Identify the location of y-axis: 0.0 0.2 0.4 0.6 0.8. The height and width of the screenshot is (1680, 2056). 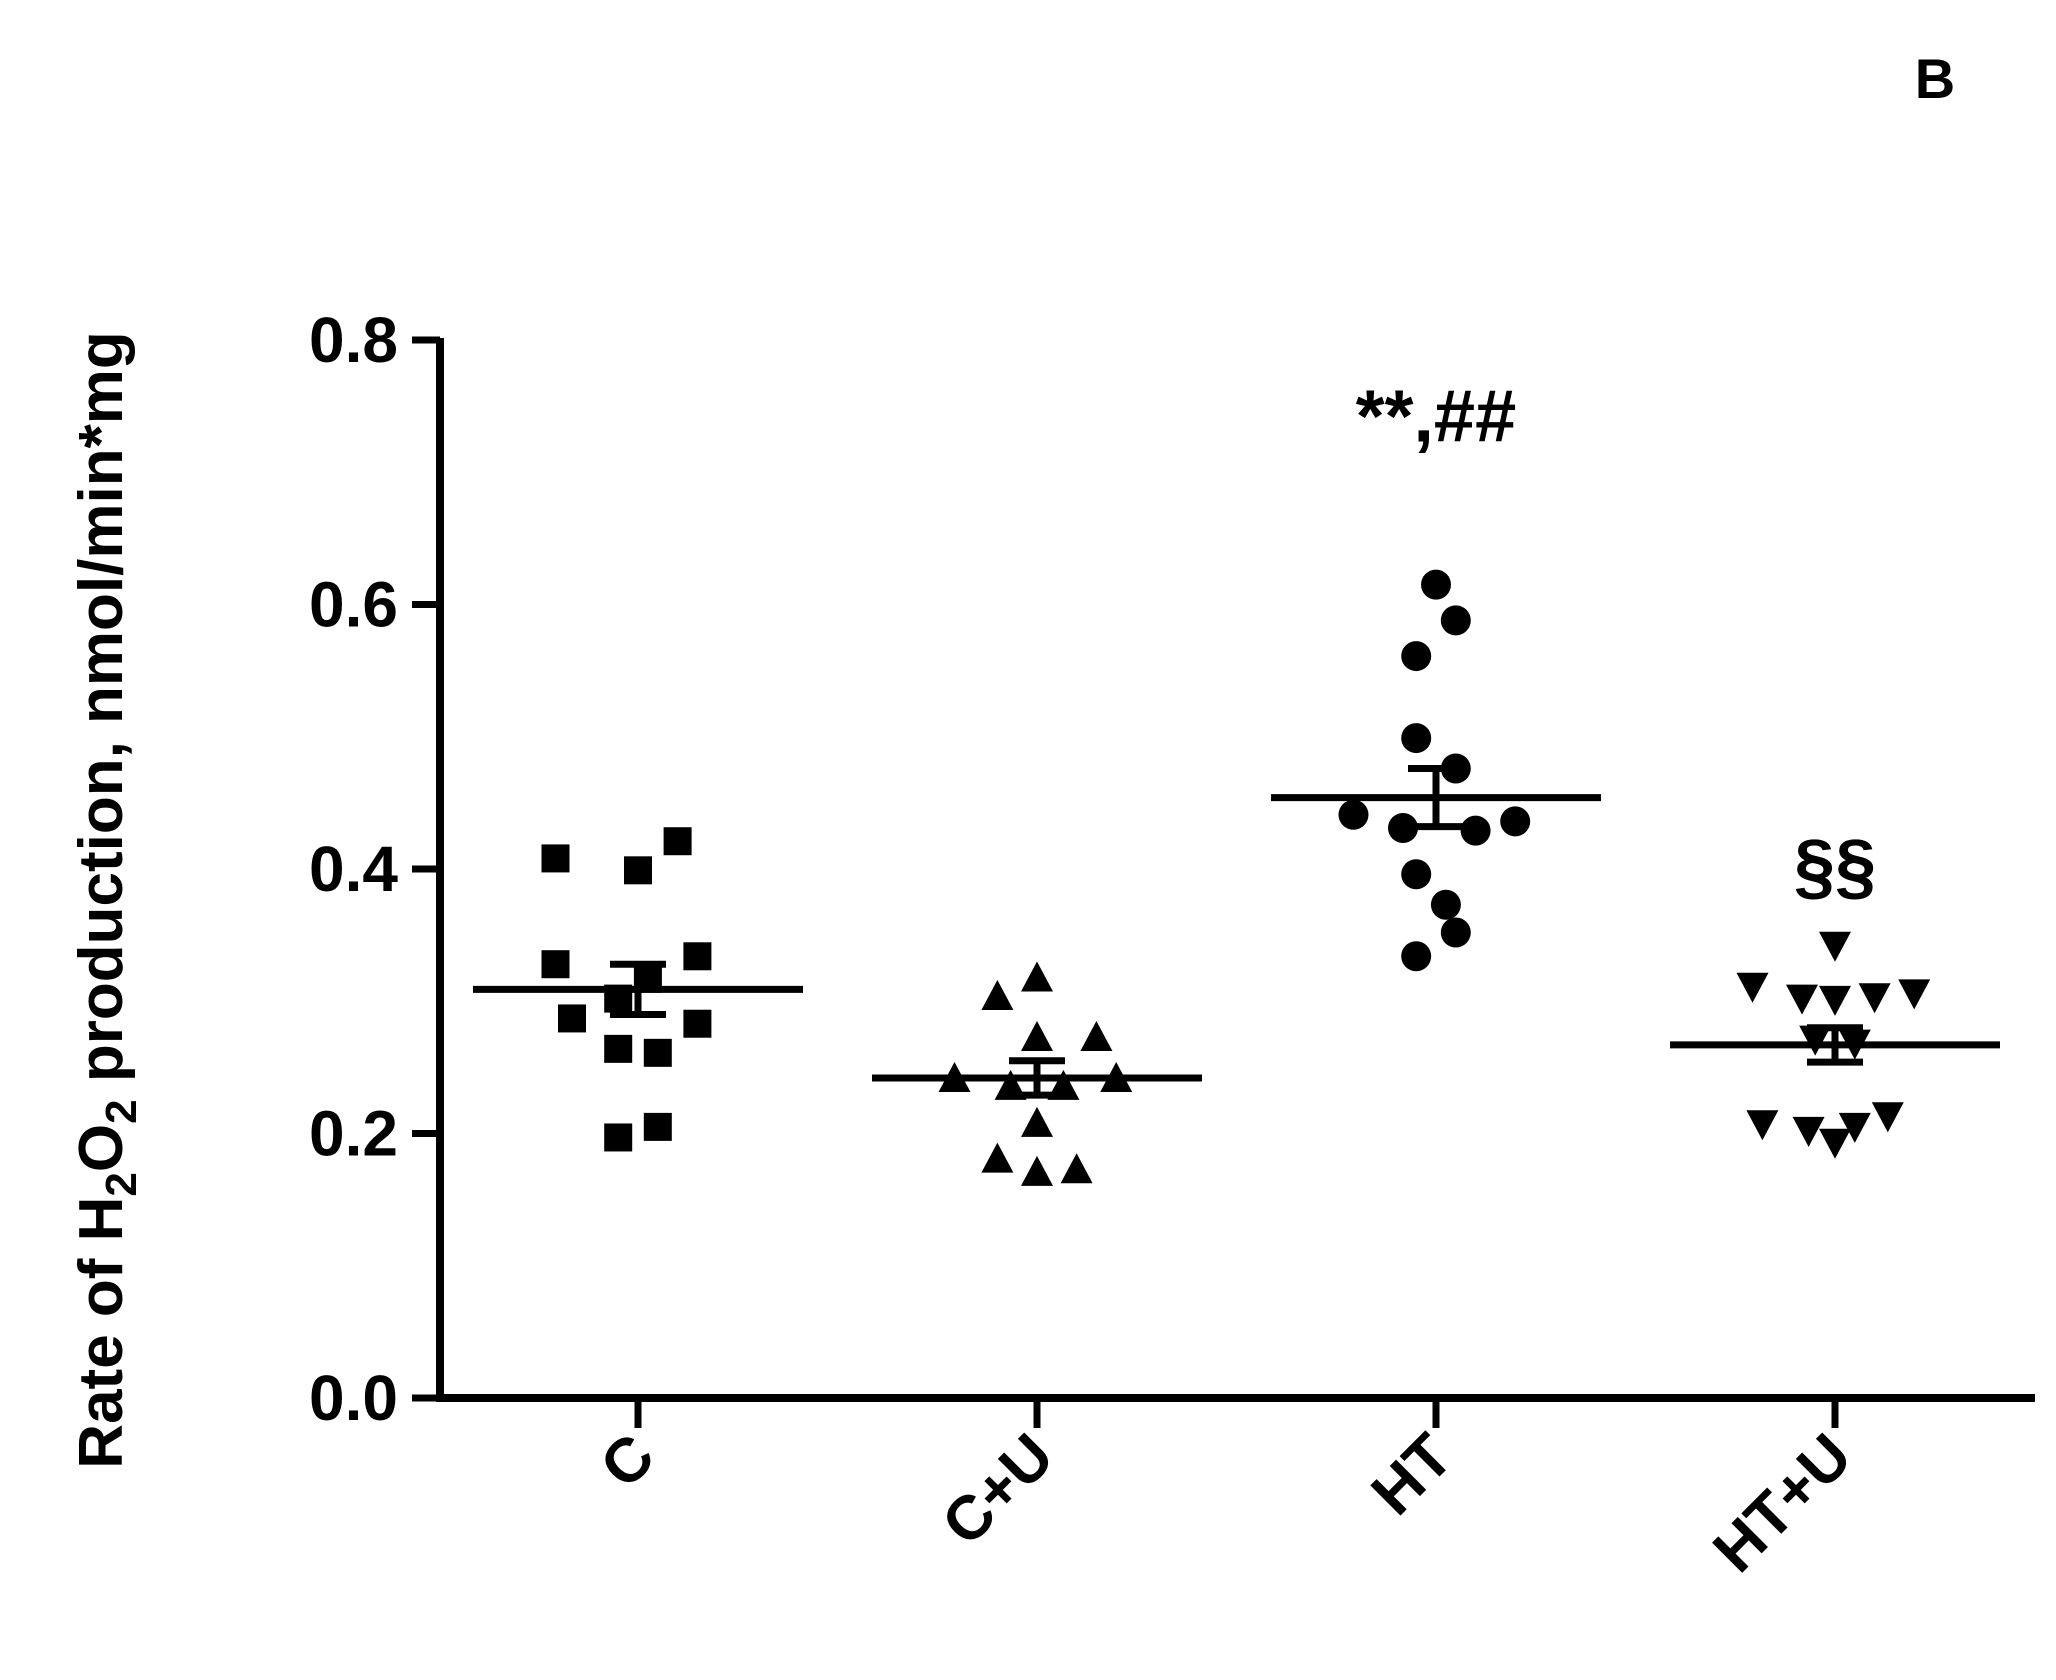
(376, 869).